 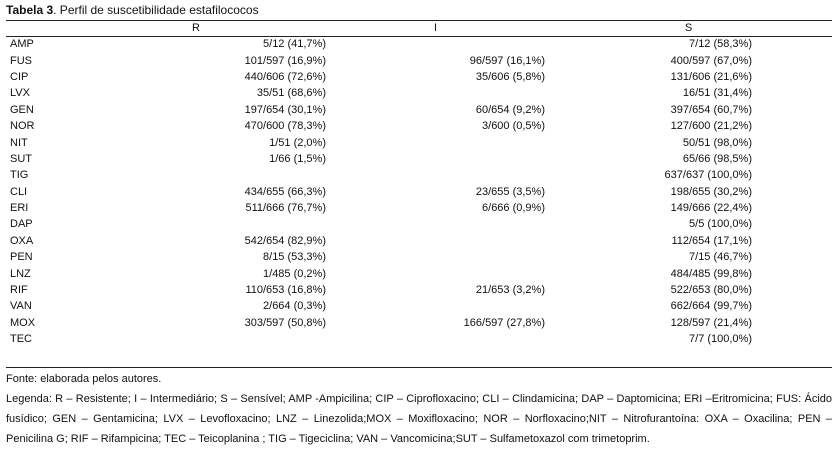 I want to click on s-cell: 637/637 (100,0%), so click(x=708, y=175).